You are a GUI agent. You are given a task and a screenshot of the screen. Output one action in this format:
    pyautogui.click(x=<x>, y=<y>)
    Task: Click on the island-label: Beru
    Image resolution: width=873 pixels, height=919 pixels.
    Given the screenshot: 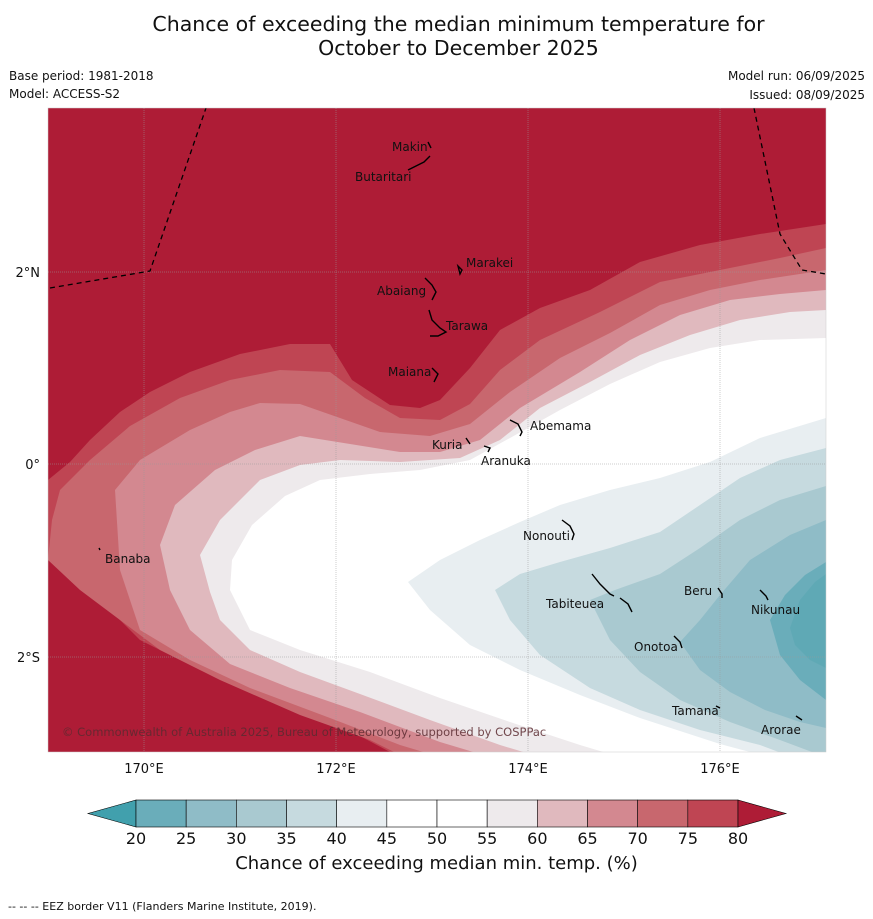 What is the action you would take?
    pyautogui.click(x=698, y=591)
    